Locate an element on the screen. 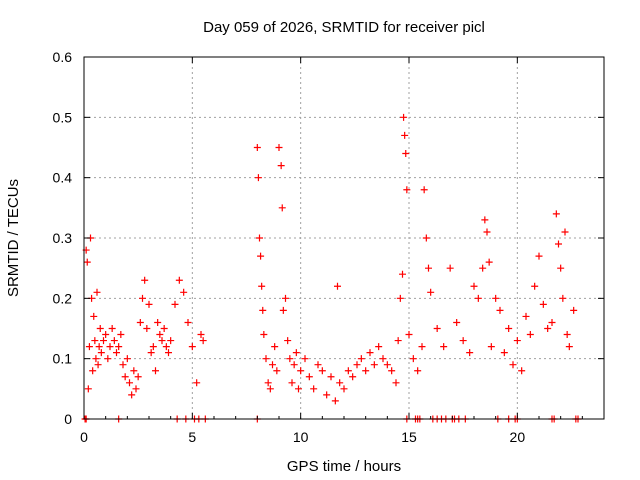  y-tick-label: 0.4 is located at coordinates (63, 178).